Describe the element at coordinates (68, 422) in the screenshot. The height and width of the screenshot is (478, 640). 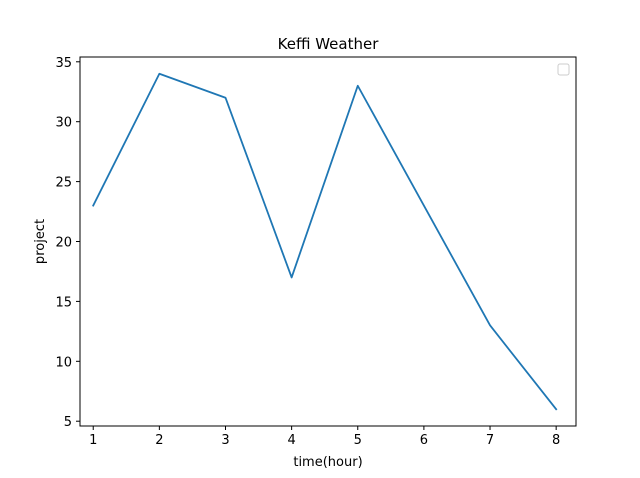
I see `y-tick-label: 5` at that location.